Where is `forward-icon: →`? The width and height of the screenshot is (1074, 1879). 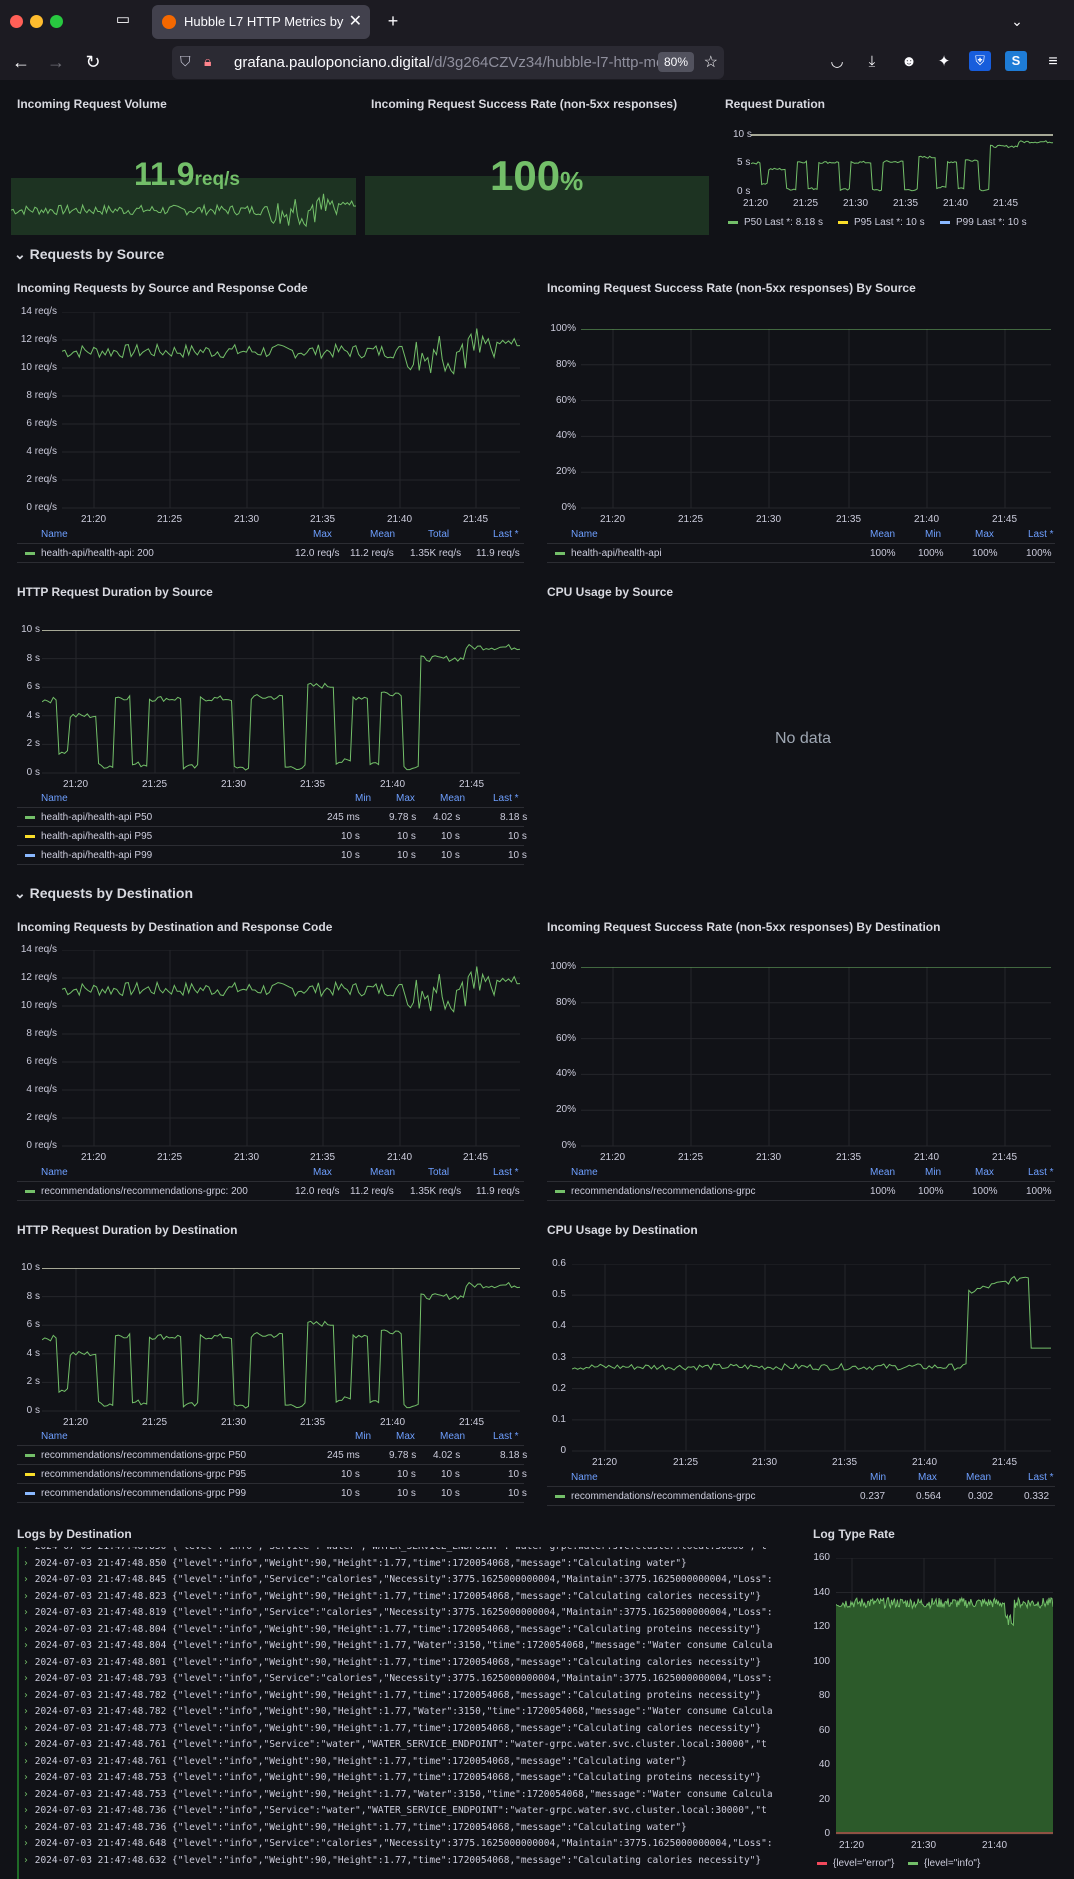
forward-icon: → is located at coordinates (56, 62).